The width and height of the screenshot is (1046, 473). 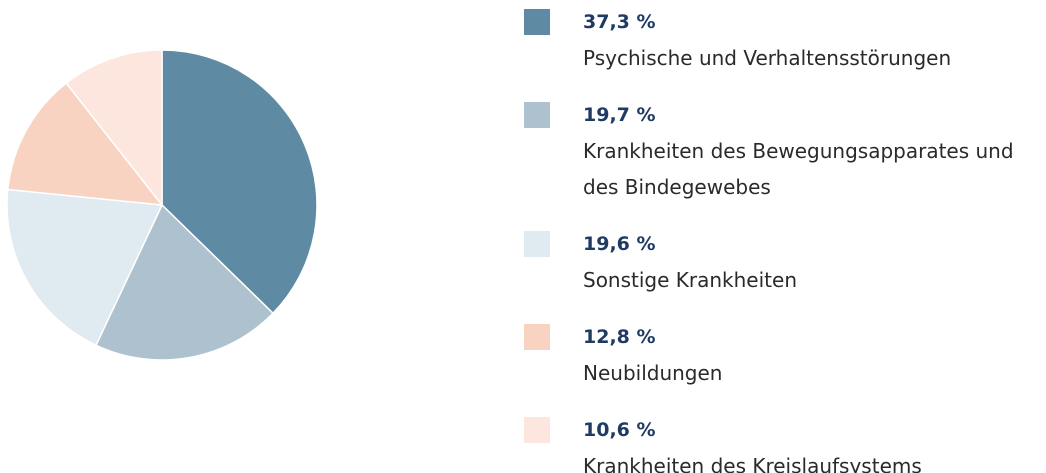 I want to click on legend-value: 19,6 %, so click(x=619, y=244).